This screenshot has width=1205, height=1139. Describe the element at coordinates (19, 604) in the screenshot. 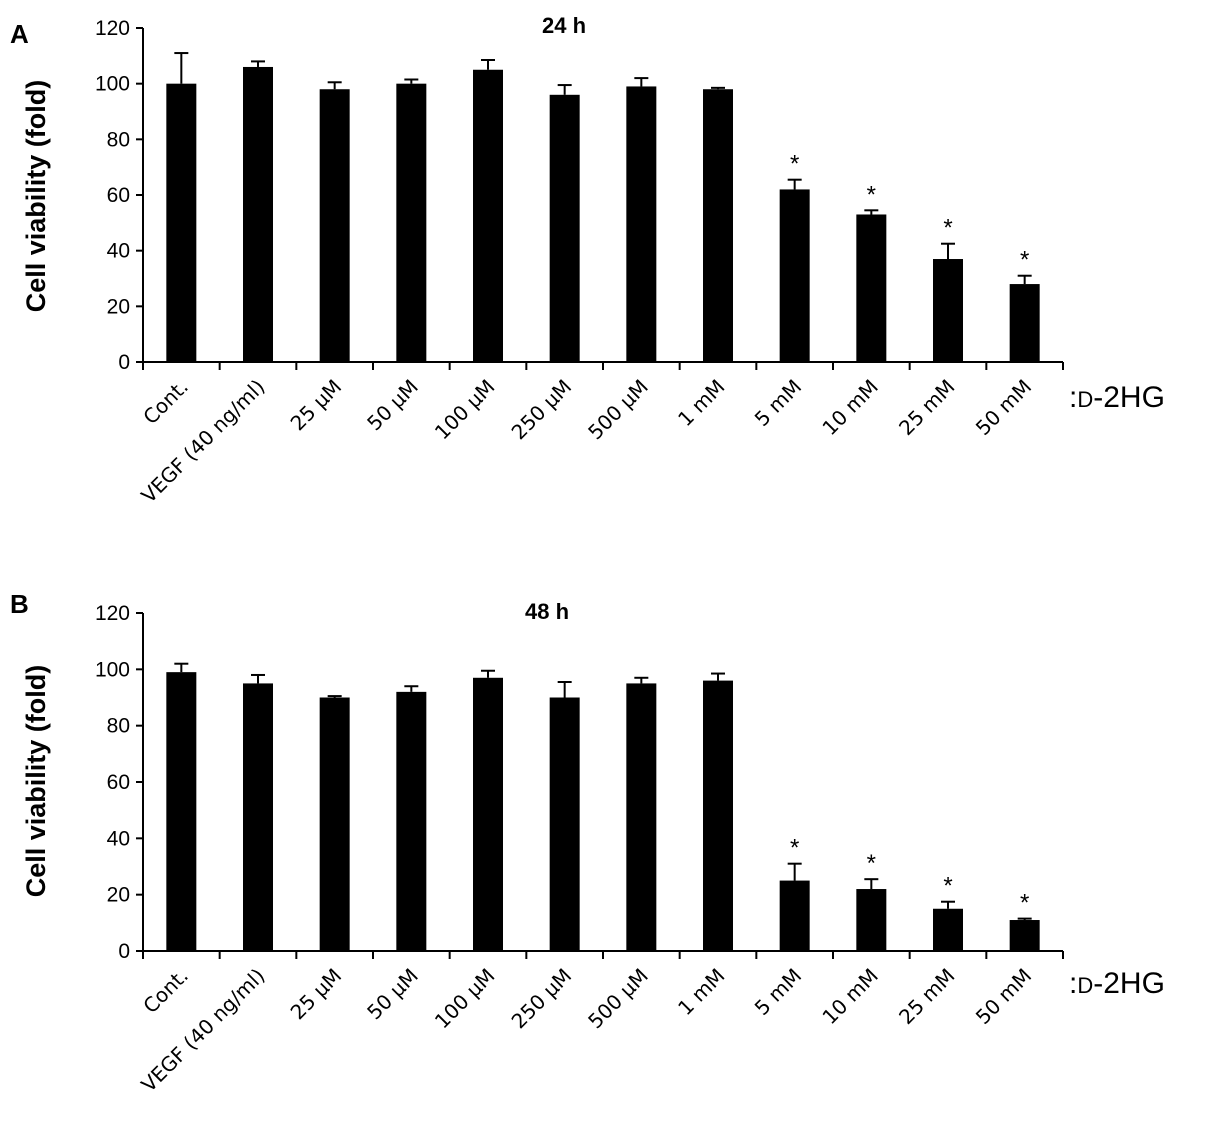

I see `panel-label: B` at that location.